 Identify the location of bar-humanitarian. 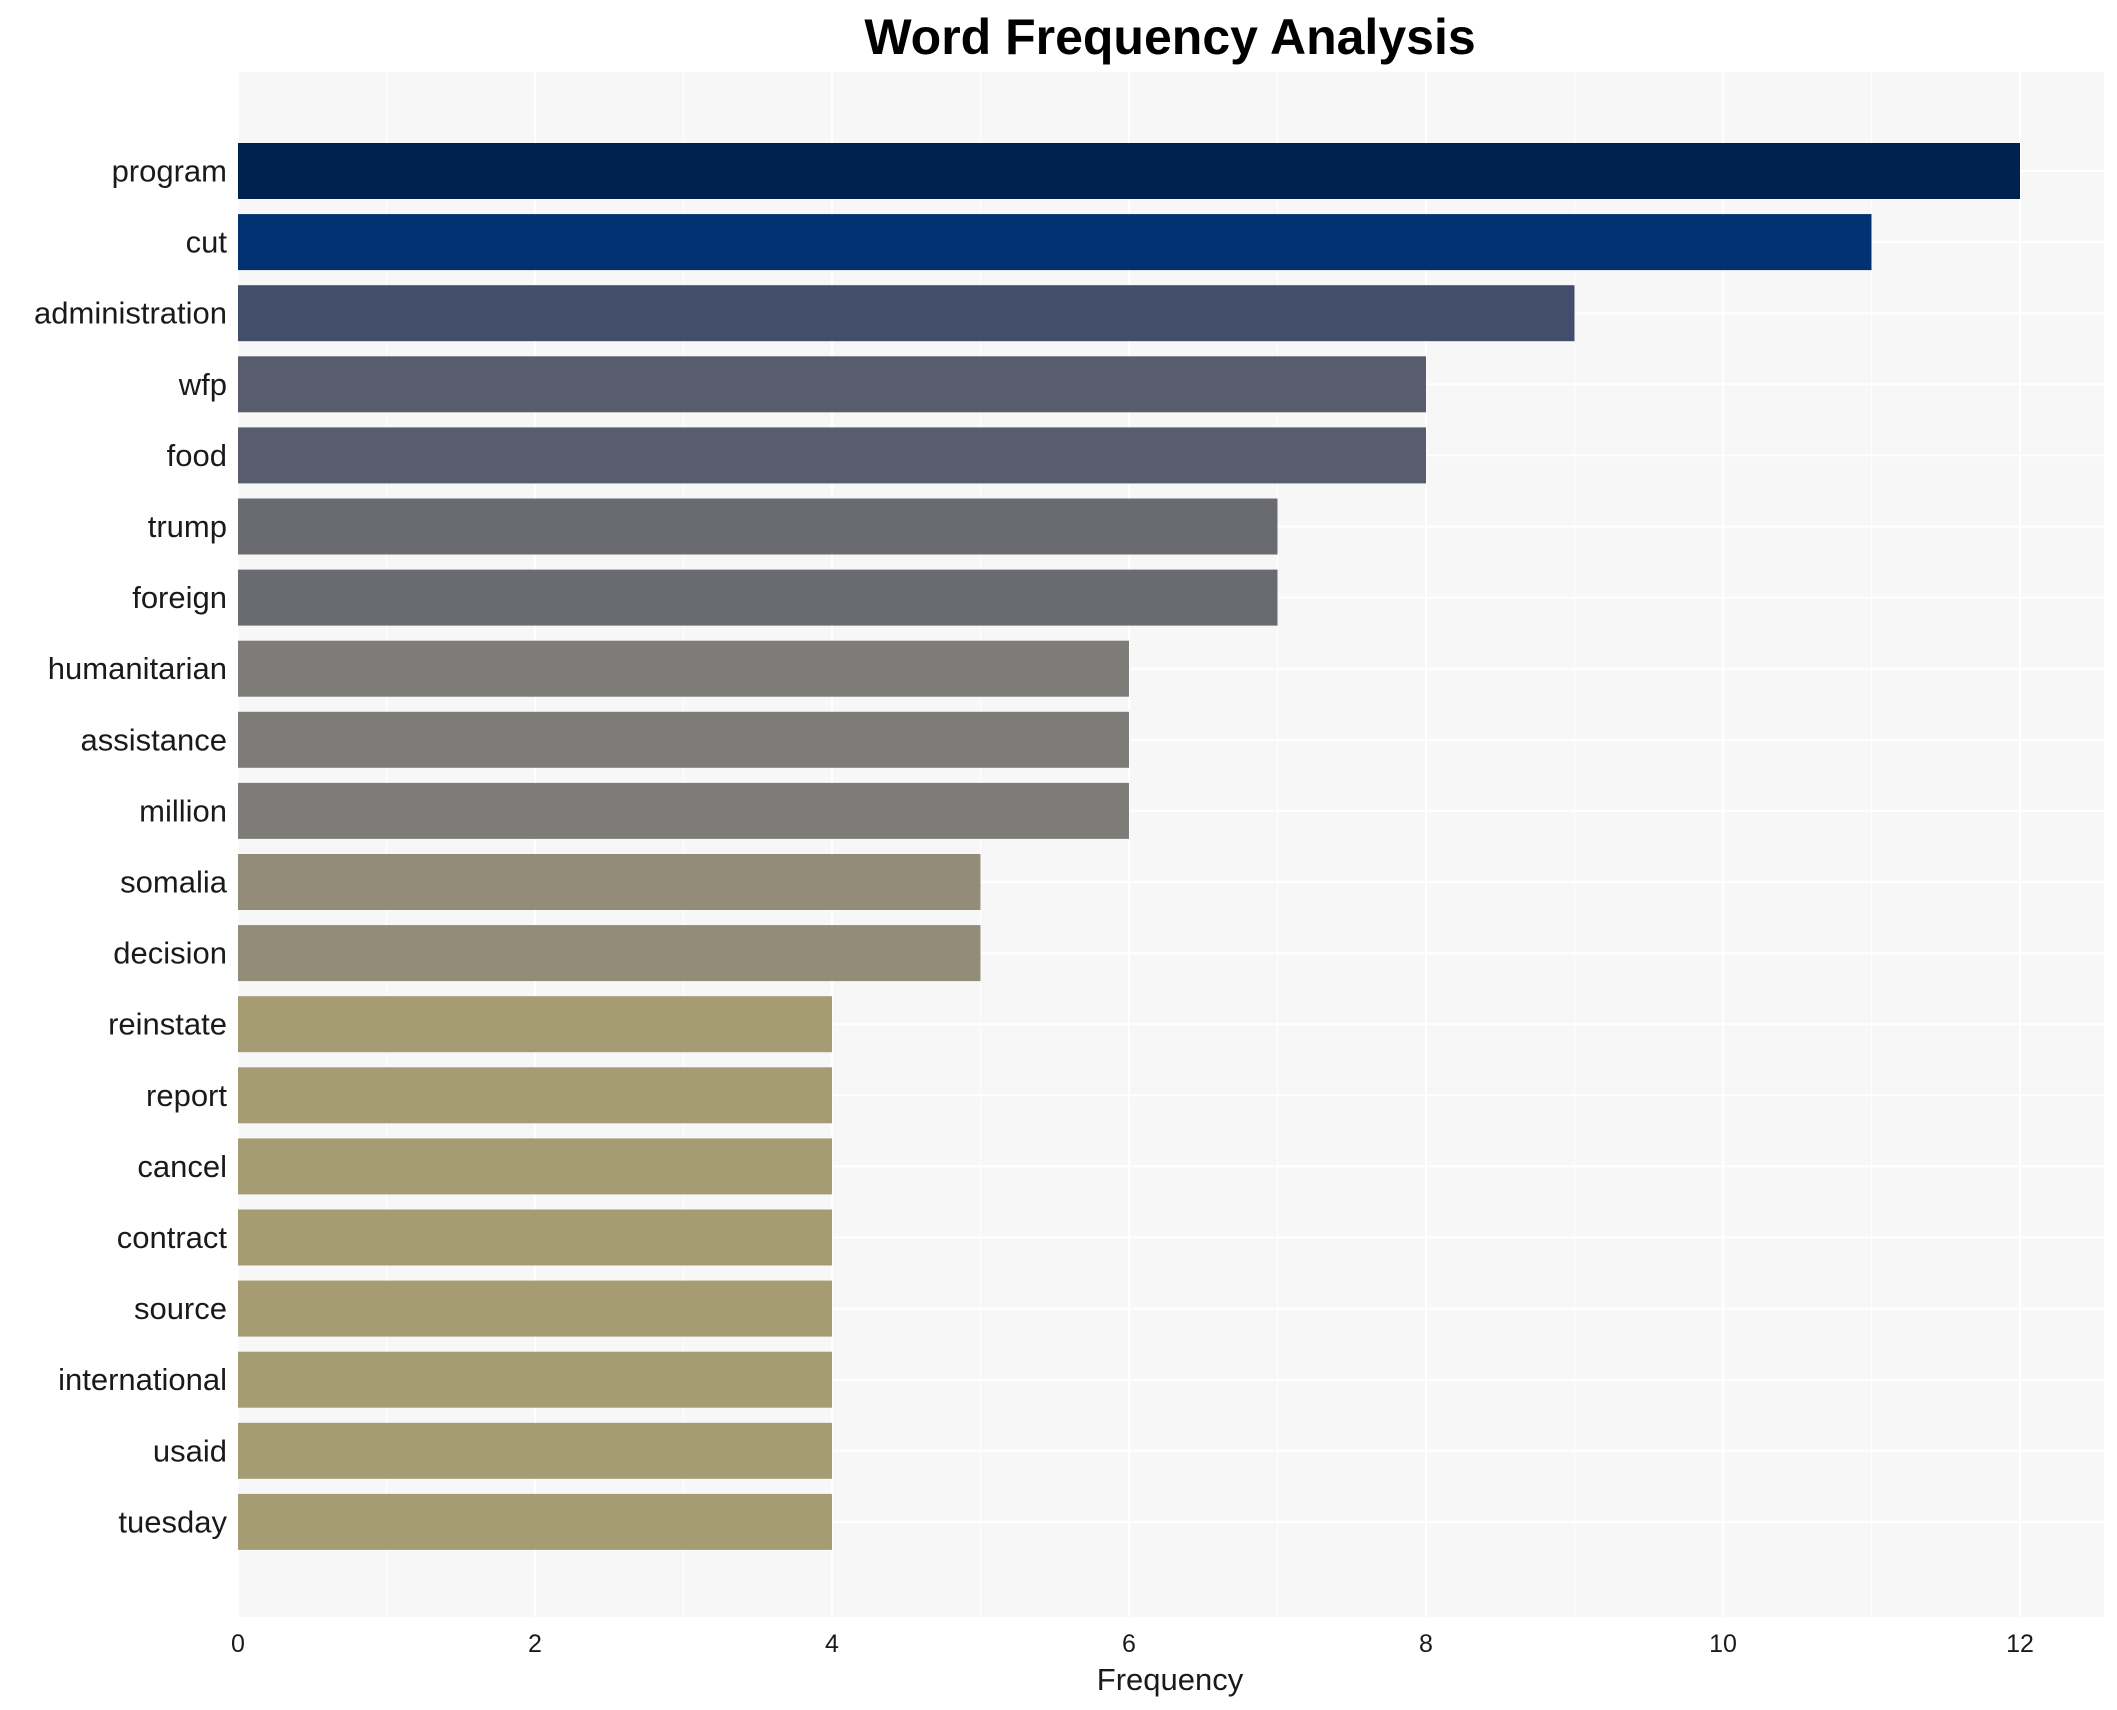
(683, 668).